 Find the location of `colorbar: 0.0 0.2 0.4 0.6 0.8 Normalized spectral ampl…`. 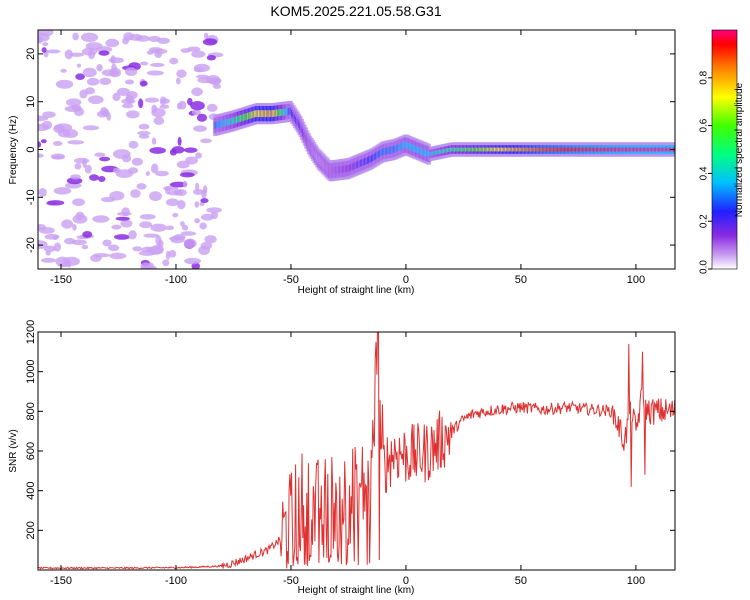

colorbar: 0.0 0.2 0.4 0.6 0.8 Normalized spectral ampl… is located at coordinates (722, 151).